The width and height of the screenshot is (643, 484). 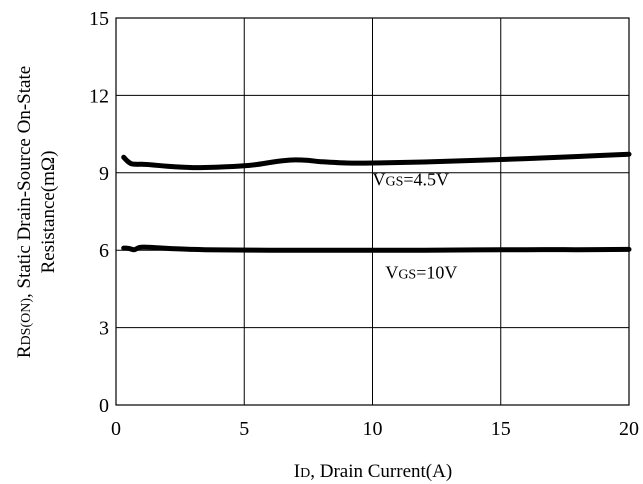 I want to click on x-axis-label: ID, Drain Current(A), so click(x=373, y=471).